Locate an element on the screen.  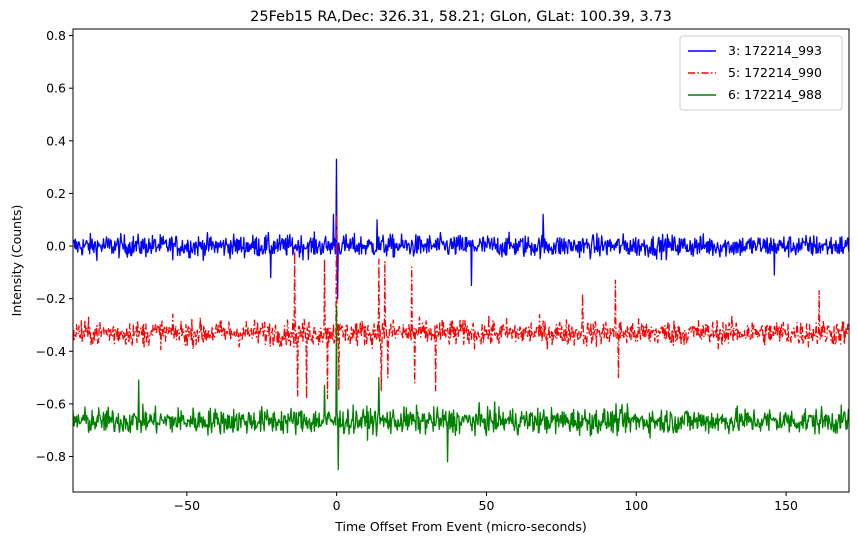
y-tick-label: 0.0 is located at coordinates (56, 246).